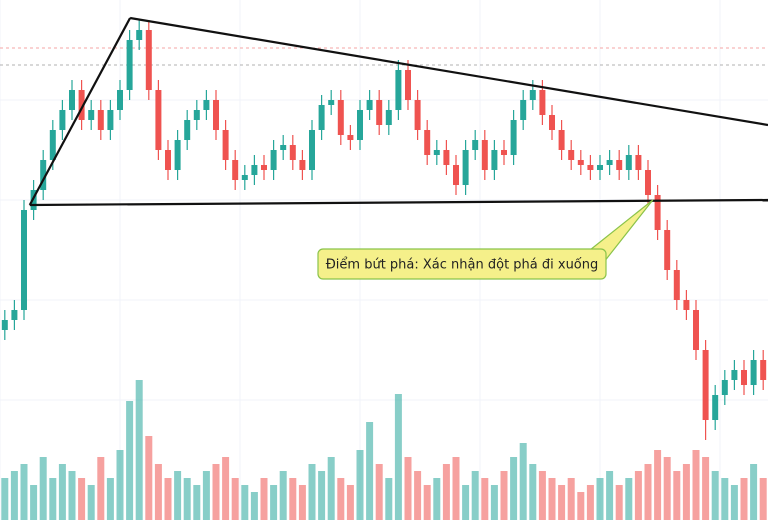  I want to click on annotation-box, so click(462, 264).